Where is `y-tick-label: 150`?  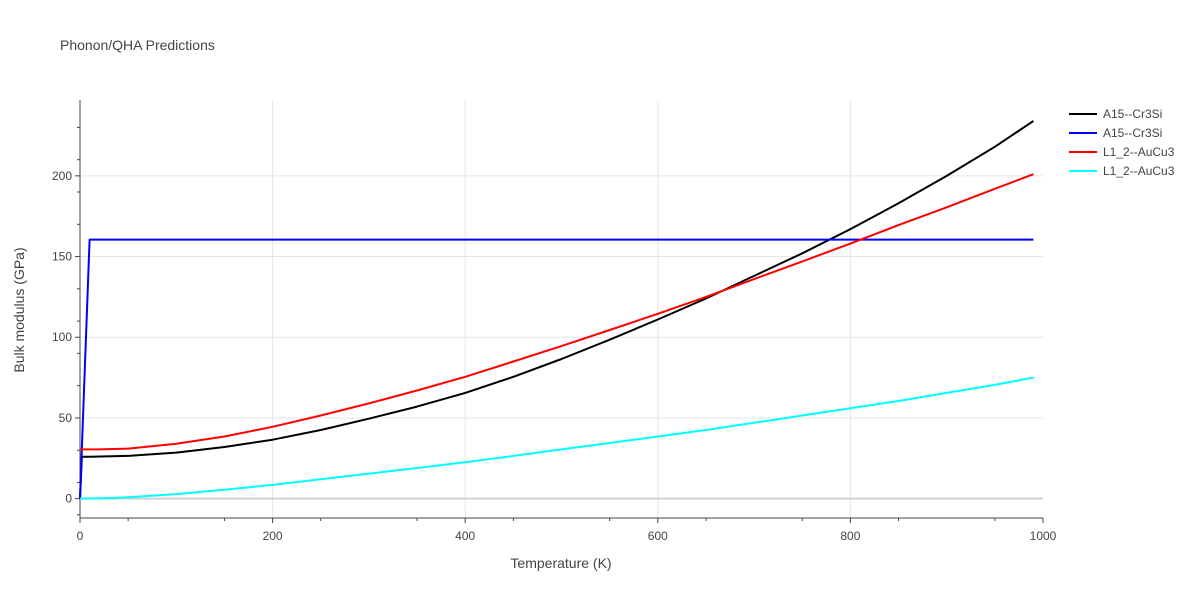 y-tick-label: 150 is located at coordinates (62, 257).